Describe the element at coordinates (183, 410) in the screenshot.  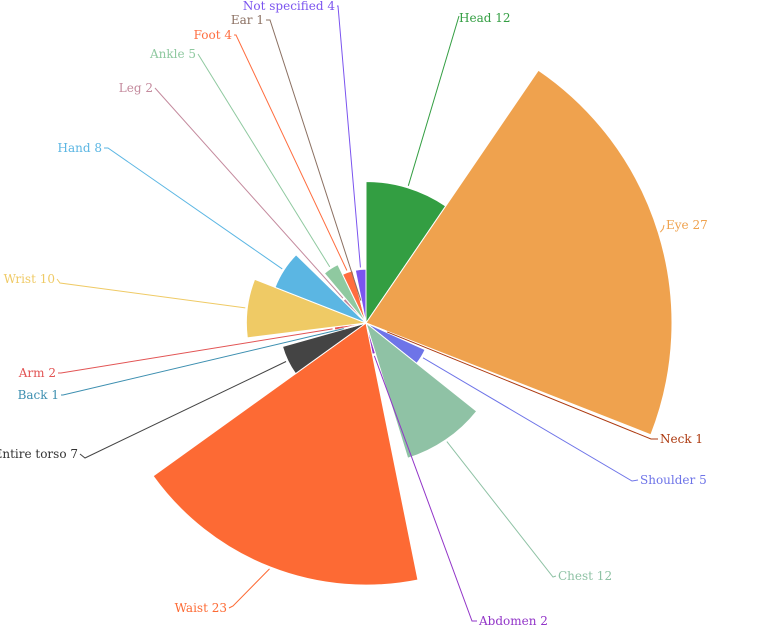
I see `leader-line-entire-torso` at that location.